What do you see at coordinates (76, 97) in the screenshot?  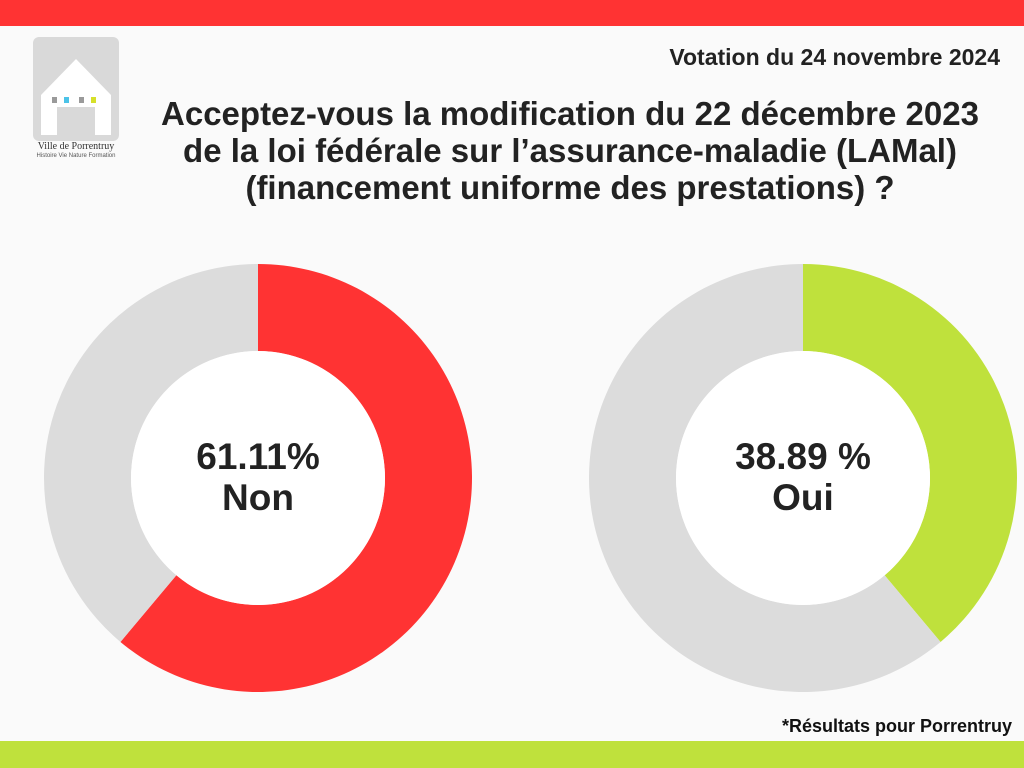 I see `house-icon` at bounding box center [76, 97].